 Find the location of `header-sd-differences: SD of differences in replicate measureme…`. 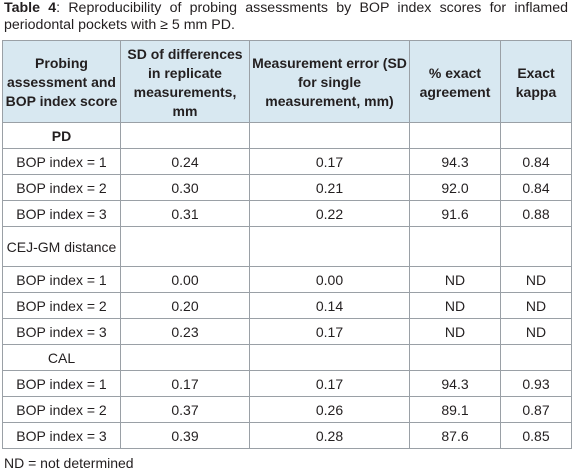

header-sd-differences: SD of differences in replicate measureme… is located at coordinates (185, 81).